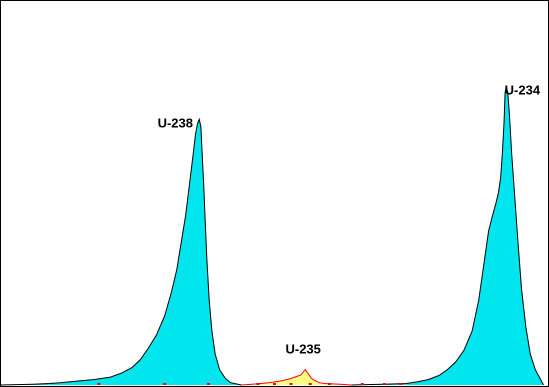 This screenshot has height=387, width=549. I want to click on peak-label-u-235: U-235, so click(302, 349).